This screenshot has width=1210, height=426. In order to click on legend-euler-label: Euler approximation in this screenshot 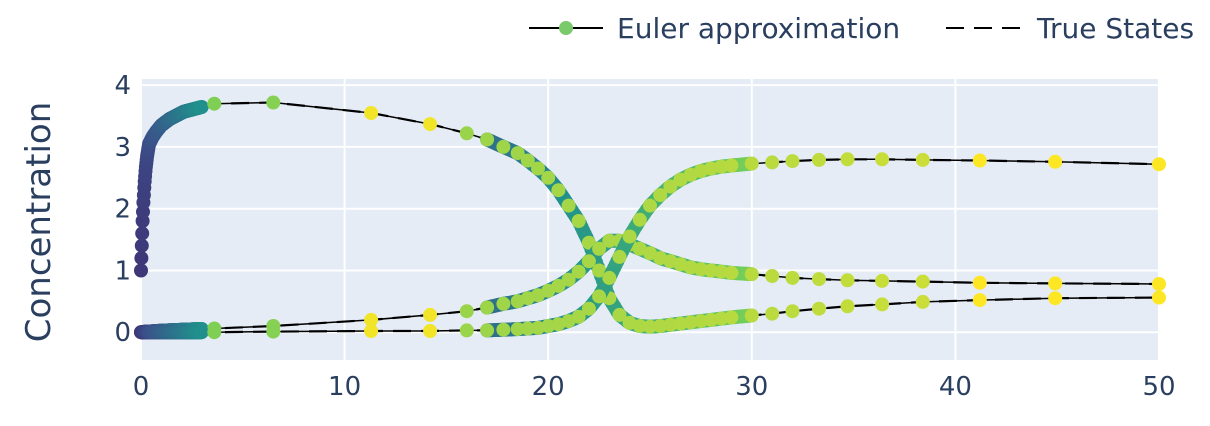, I will do `click(758, 28)`.